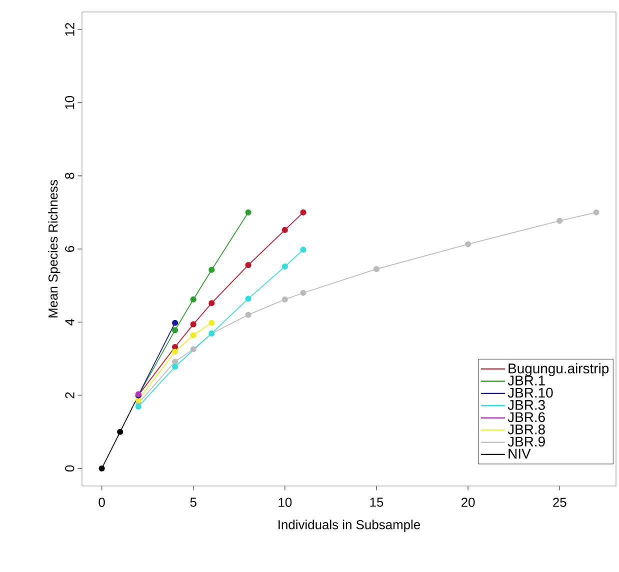 This screenshot has width=619, height=572. What do you see at coordinates (69, 468) in the screenshot?
I see `y-tick-label: 0` at bounding box center [69, 468].